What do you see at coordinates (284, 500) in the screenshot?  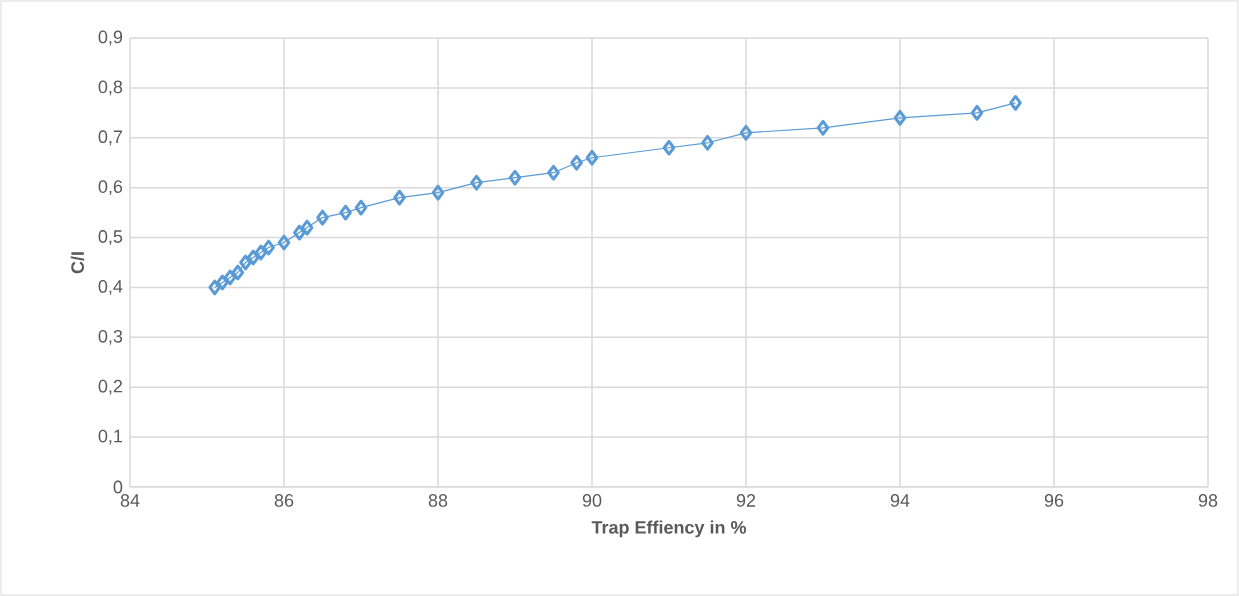 I see `x-tick-label: 86` at bounding box center [284, 500].